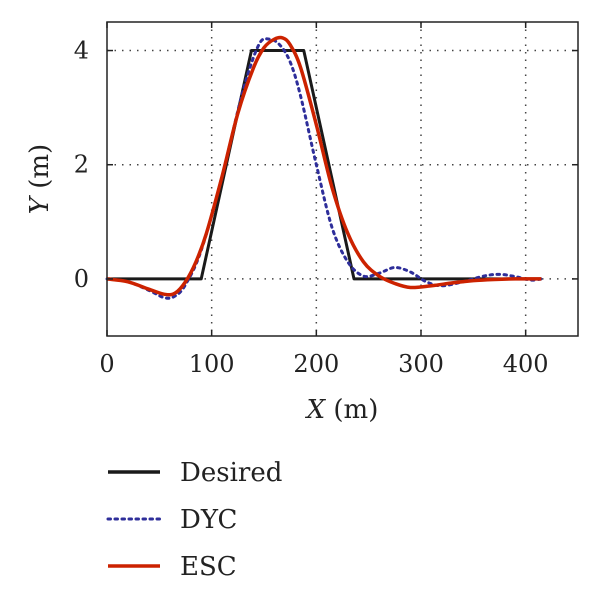  What do you see at coordinates (231, 473) in the screenshot?
I see `legend-label-desired: Desired` at bounding box center [231, 473].